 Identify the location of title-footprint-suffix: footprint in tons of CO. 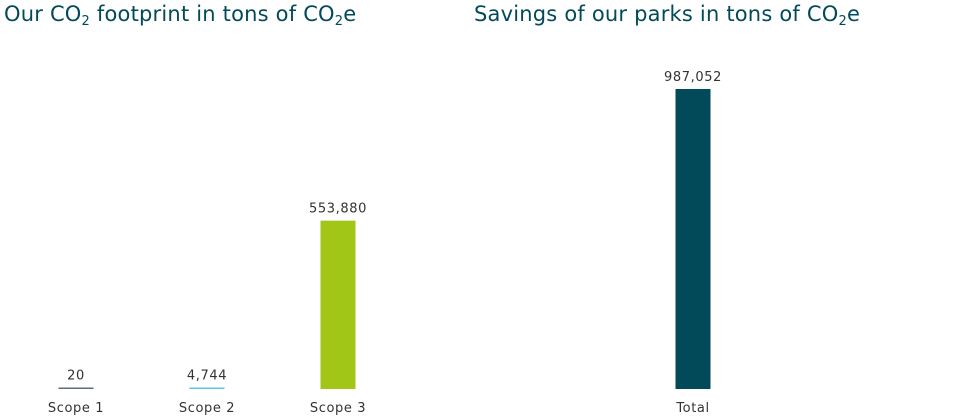
(212, 14).